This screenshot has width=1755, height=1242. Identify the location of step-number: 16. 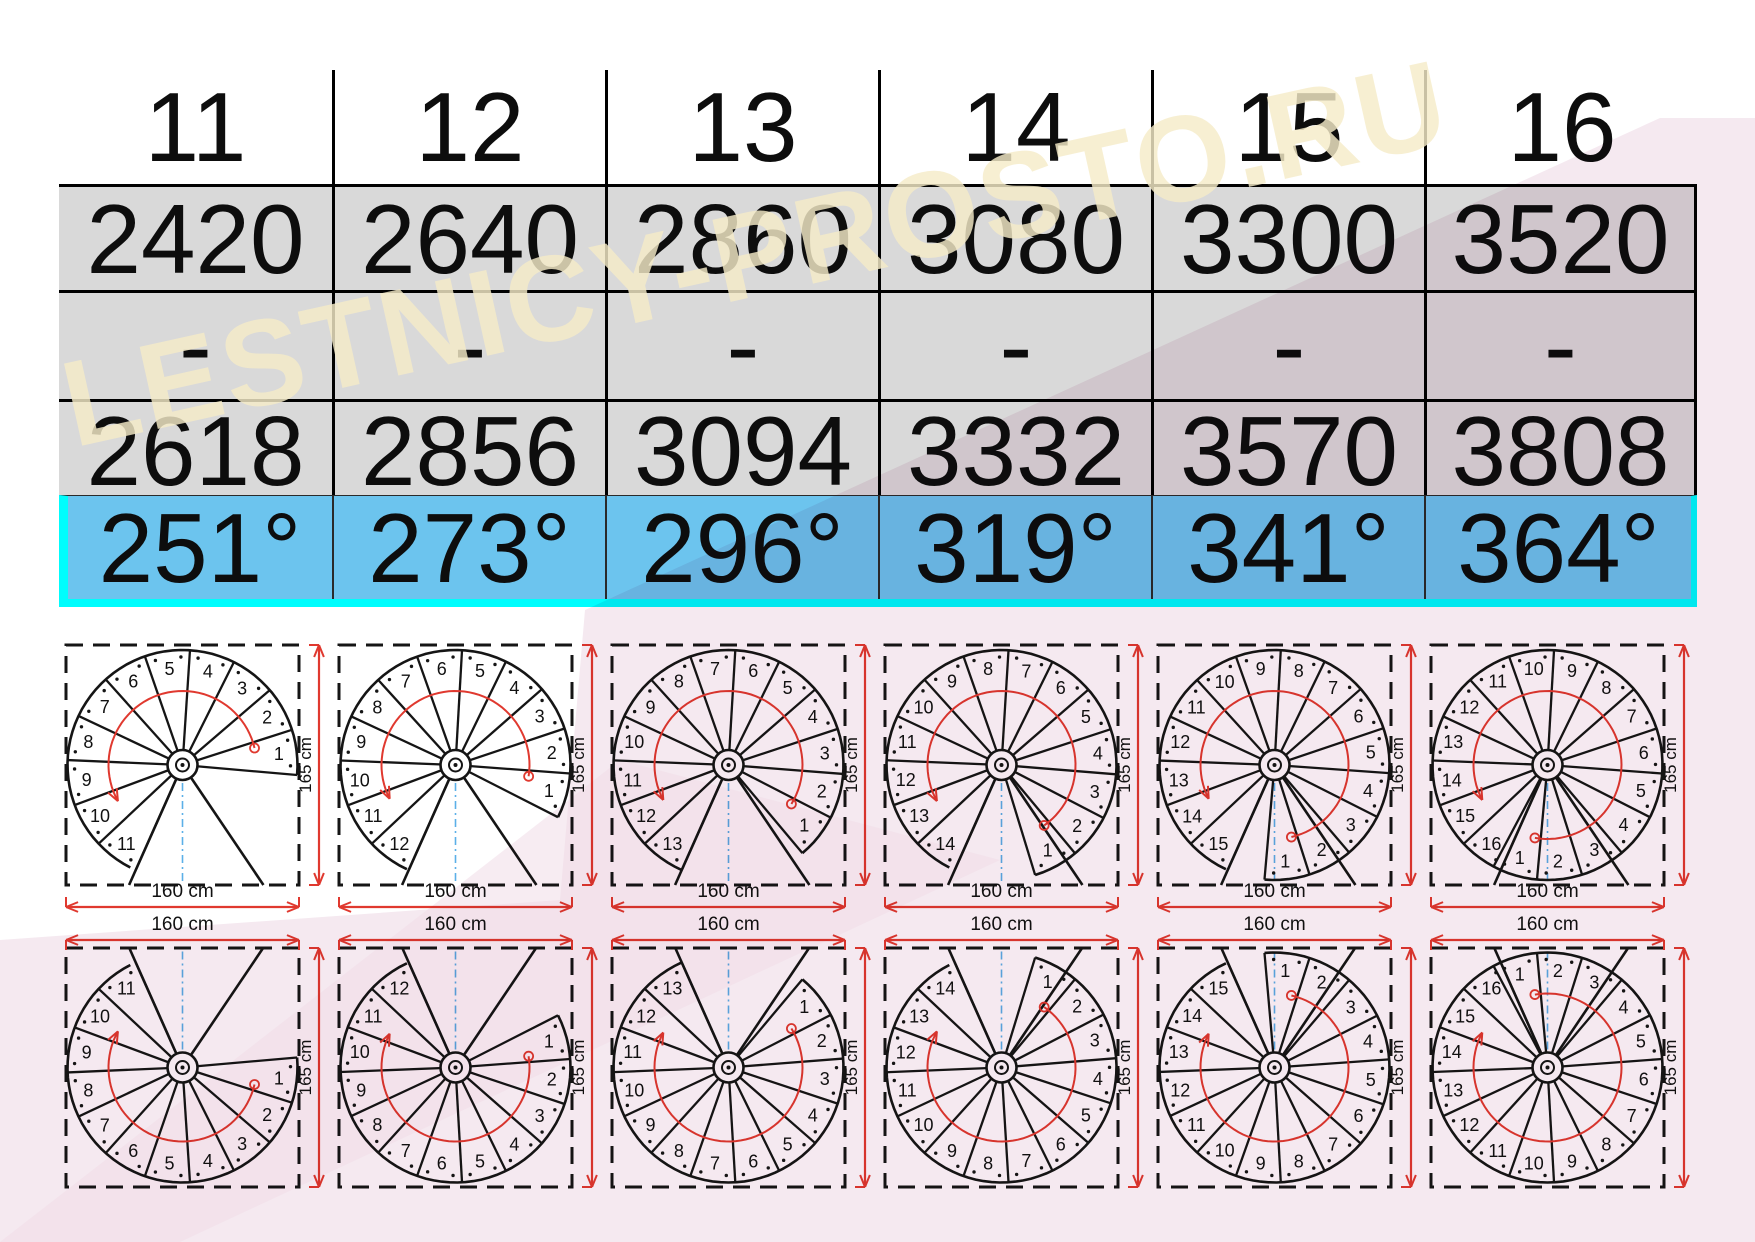
(1491, 988).